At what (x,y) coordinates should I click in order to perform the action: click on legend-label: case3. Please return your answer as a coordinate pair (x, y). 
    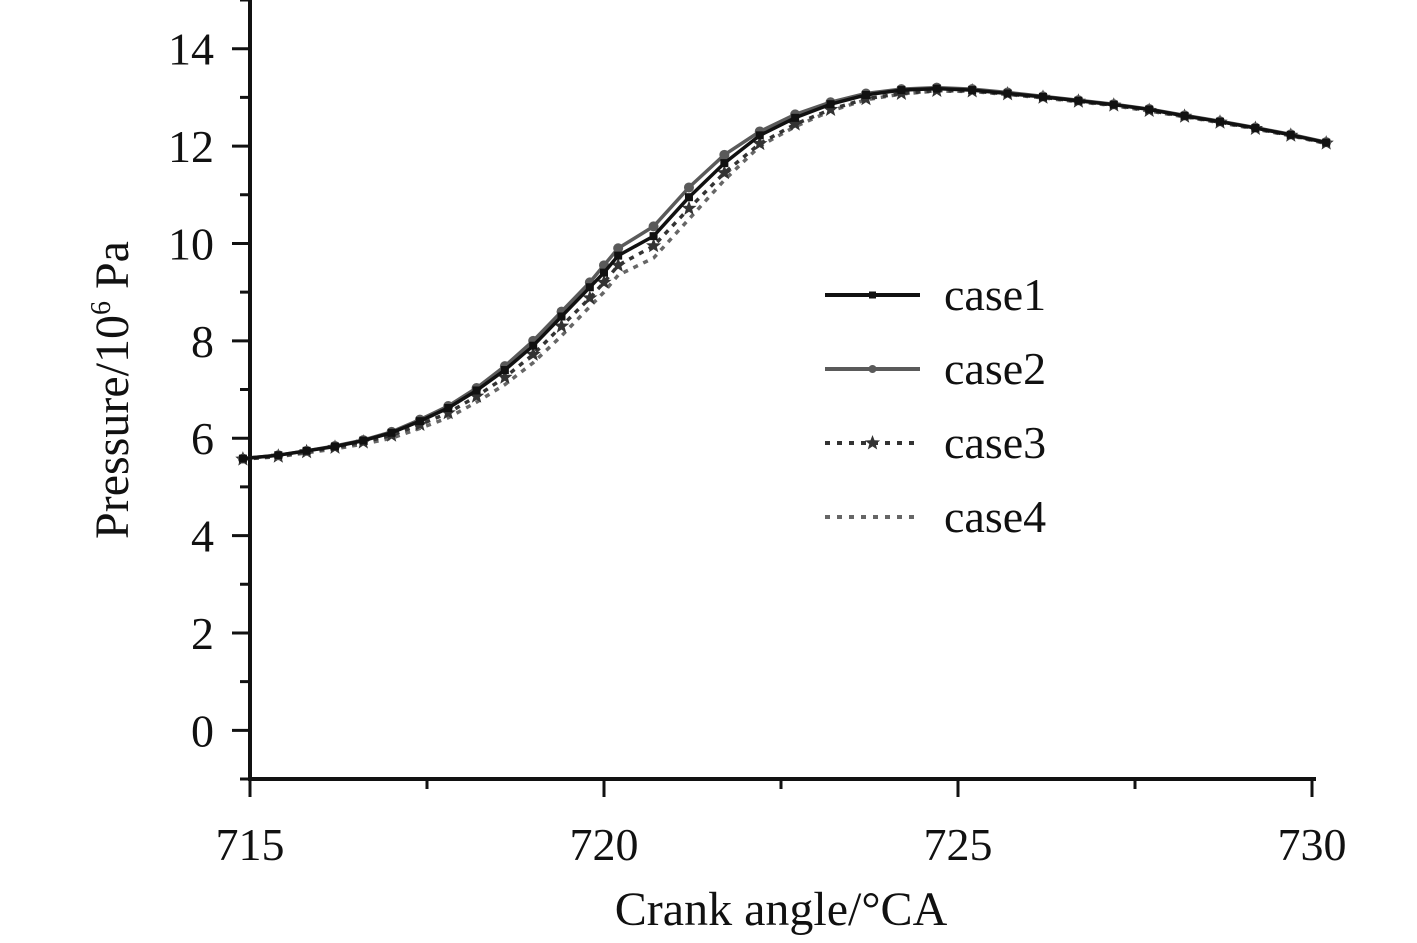
    Looking at the image, I should click on (995, 442).